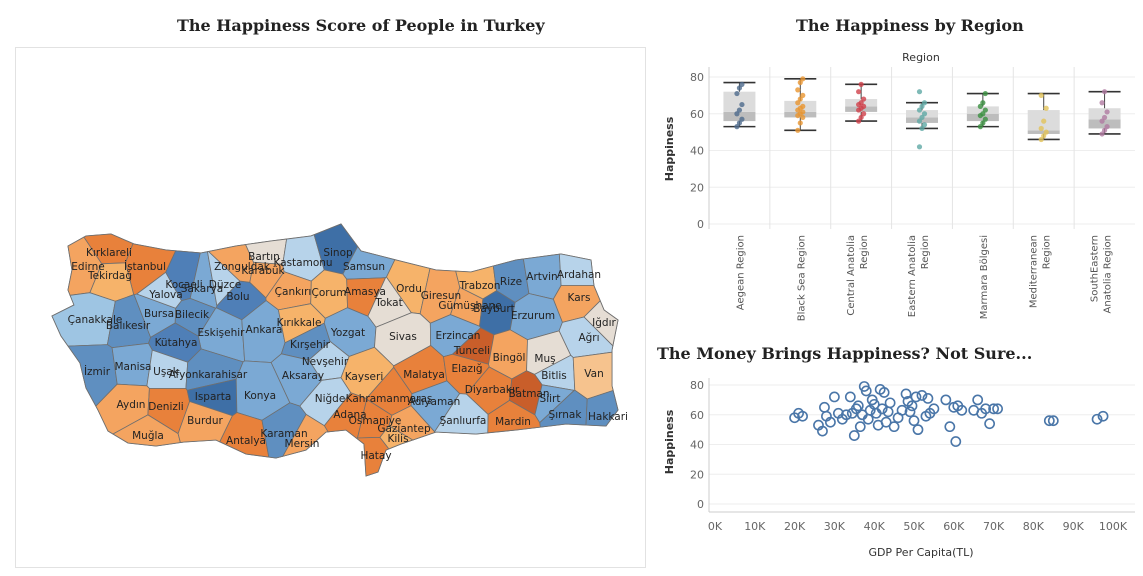  Describe the element at coordinates (213, 397) in the screenshot. I see `province-label: Isparta` at that location.